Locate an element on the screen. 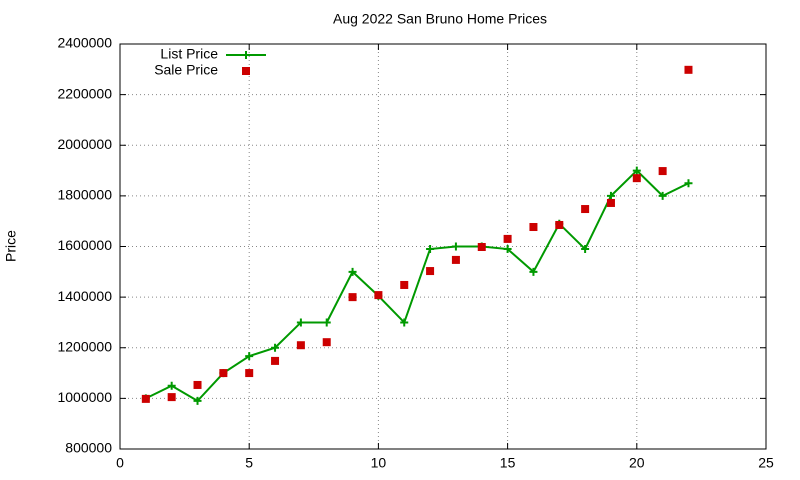 Image resolution: width=800 pixels, height=480 pixels. y-axis-label: Price is located at coordinates (11, 246).